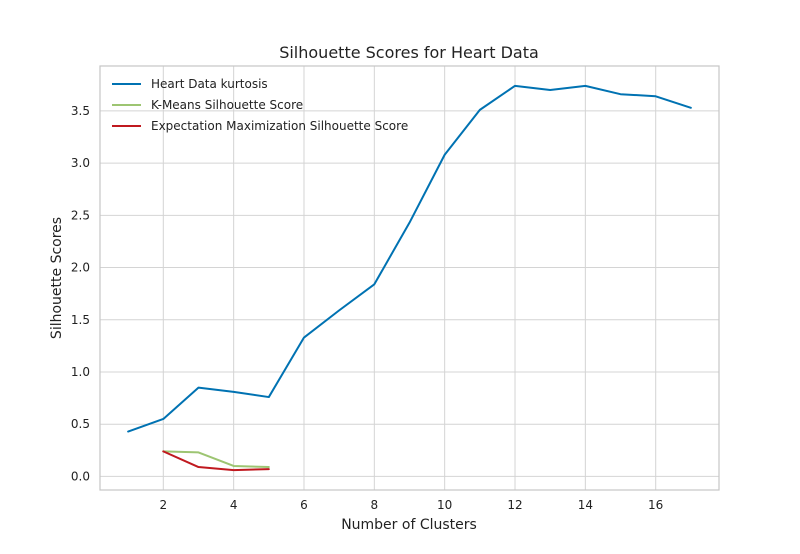 The image size is (800, 554). I want to click on x-tick-label: 8, so click(375, 505).